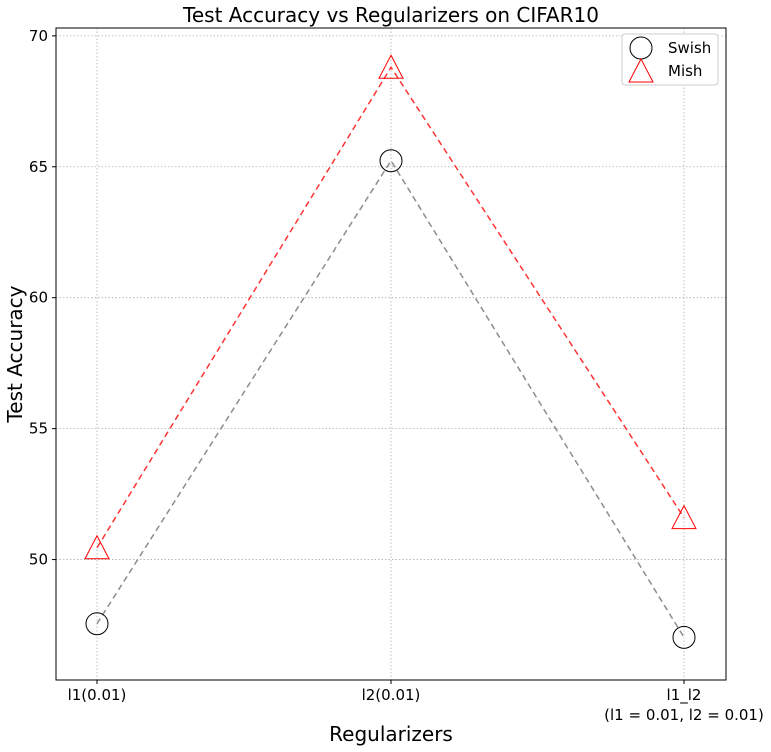 This screenshot has width=771, height=752. I want to click on y-axis-label: Test Accuracy, so click(15, 354).